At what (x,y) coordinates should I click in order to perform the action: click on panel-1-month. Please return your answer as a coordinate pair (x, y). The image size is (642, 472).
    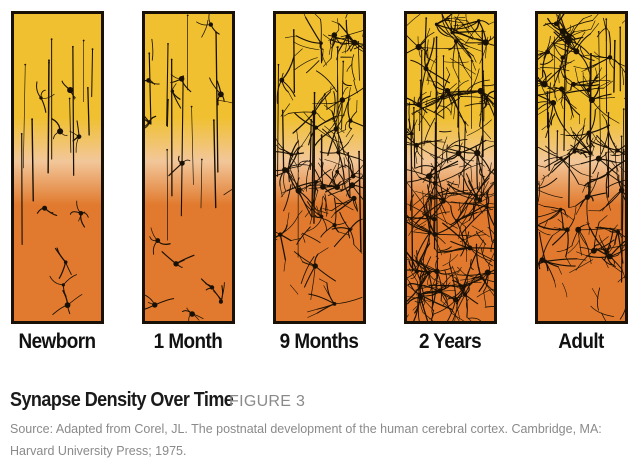
    Looking at the image, I should click on (188, 167).